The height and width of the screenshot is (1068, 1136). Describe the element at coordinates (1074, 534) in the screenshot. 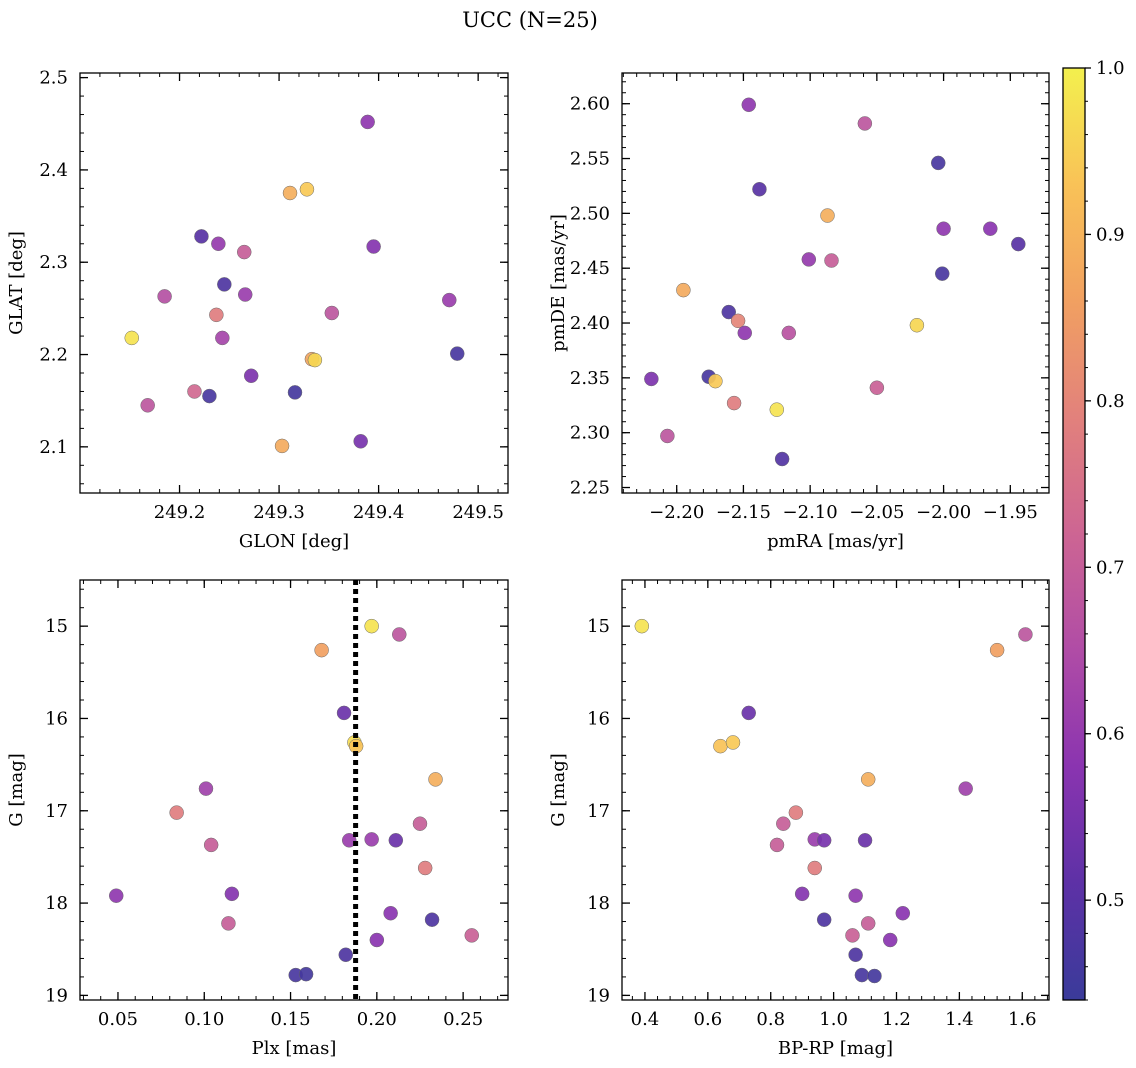

I see `colorbar-gradient` at that location.